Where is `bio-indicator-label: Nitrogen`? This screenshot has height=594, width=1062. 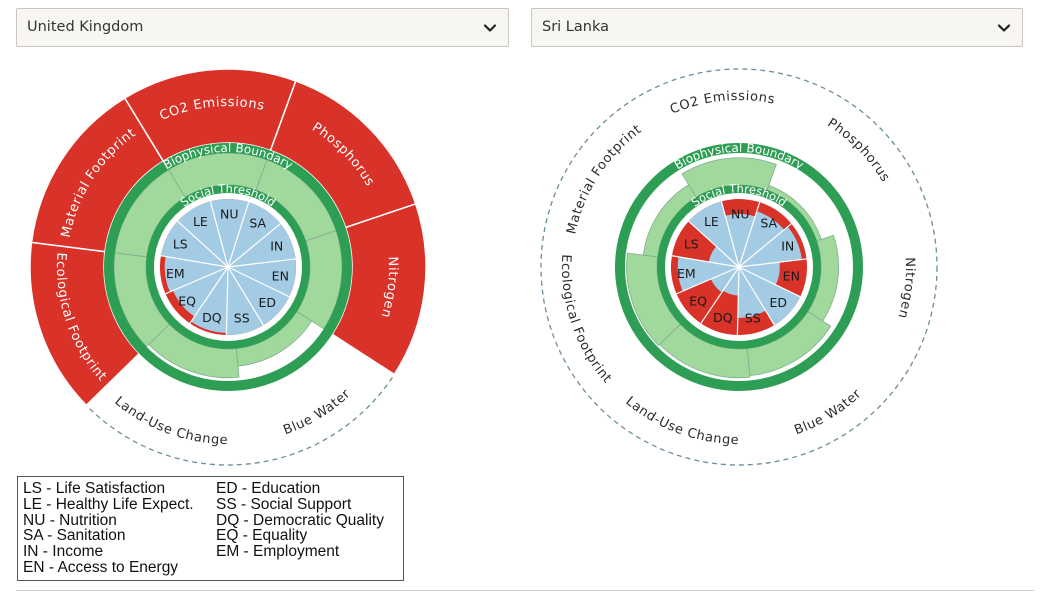 bio-indicator-label: Nitrogen is located at coordinates (905, 288).